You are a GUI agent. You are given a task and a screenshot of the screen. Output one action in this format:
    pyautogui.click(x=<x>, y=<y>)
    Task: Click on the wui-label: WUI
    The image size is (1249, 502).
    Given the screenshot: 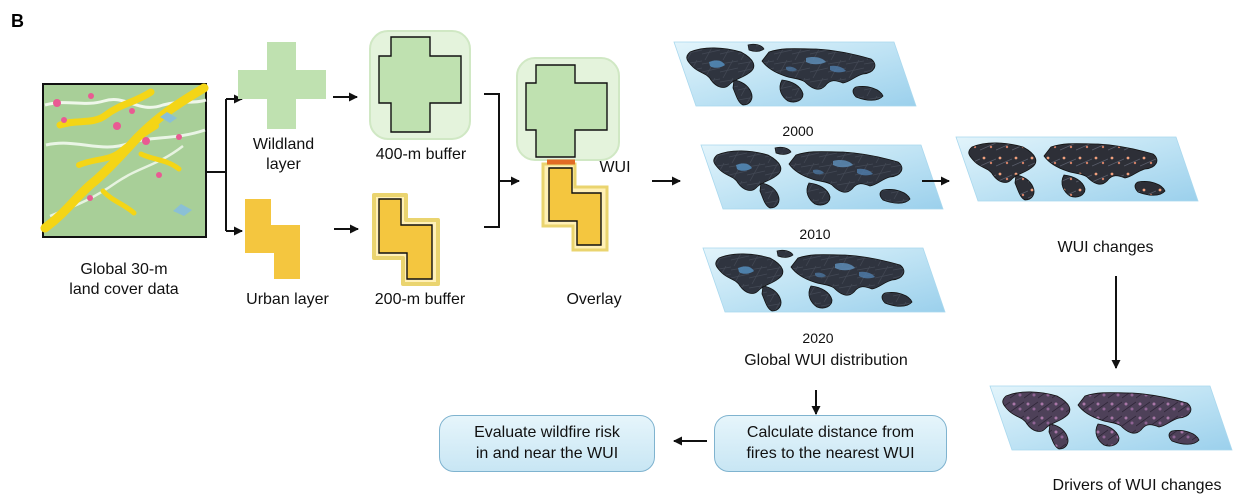 What is the action you would take?
    pyautogui.click(x=615, y=167)
    